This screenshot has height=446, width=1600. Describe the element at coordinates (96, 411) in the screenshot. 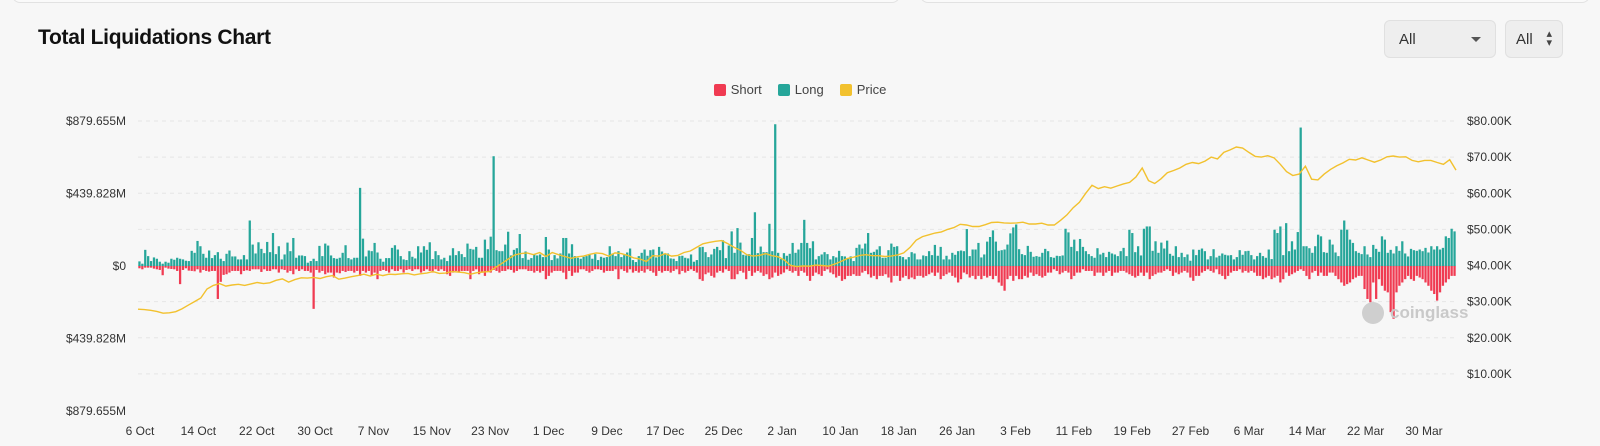

I see `left-axis-tick-4: $879.655M` at that location.